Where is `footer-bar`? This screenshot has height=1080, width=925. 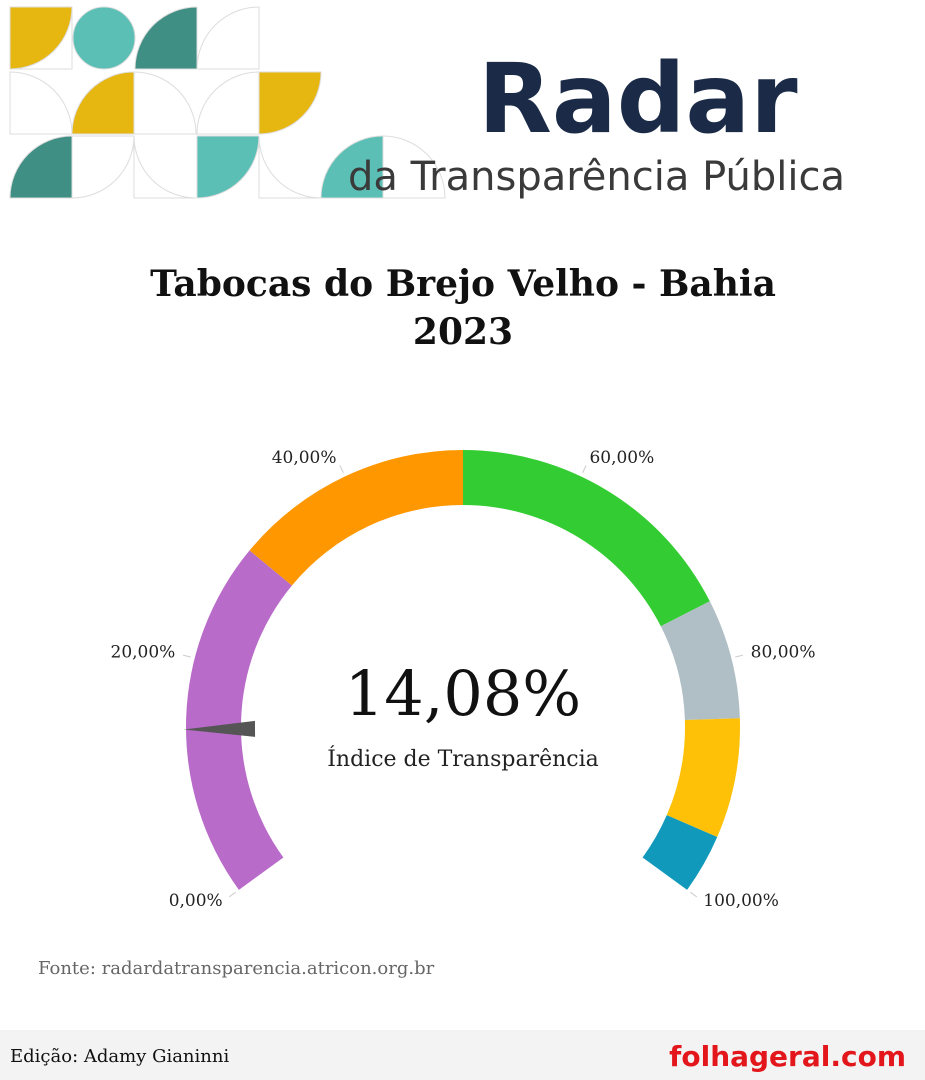
footer-bar is located at coordinates (462, 1055).